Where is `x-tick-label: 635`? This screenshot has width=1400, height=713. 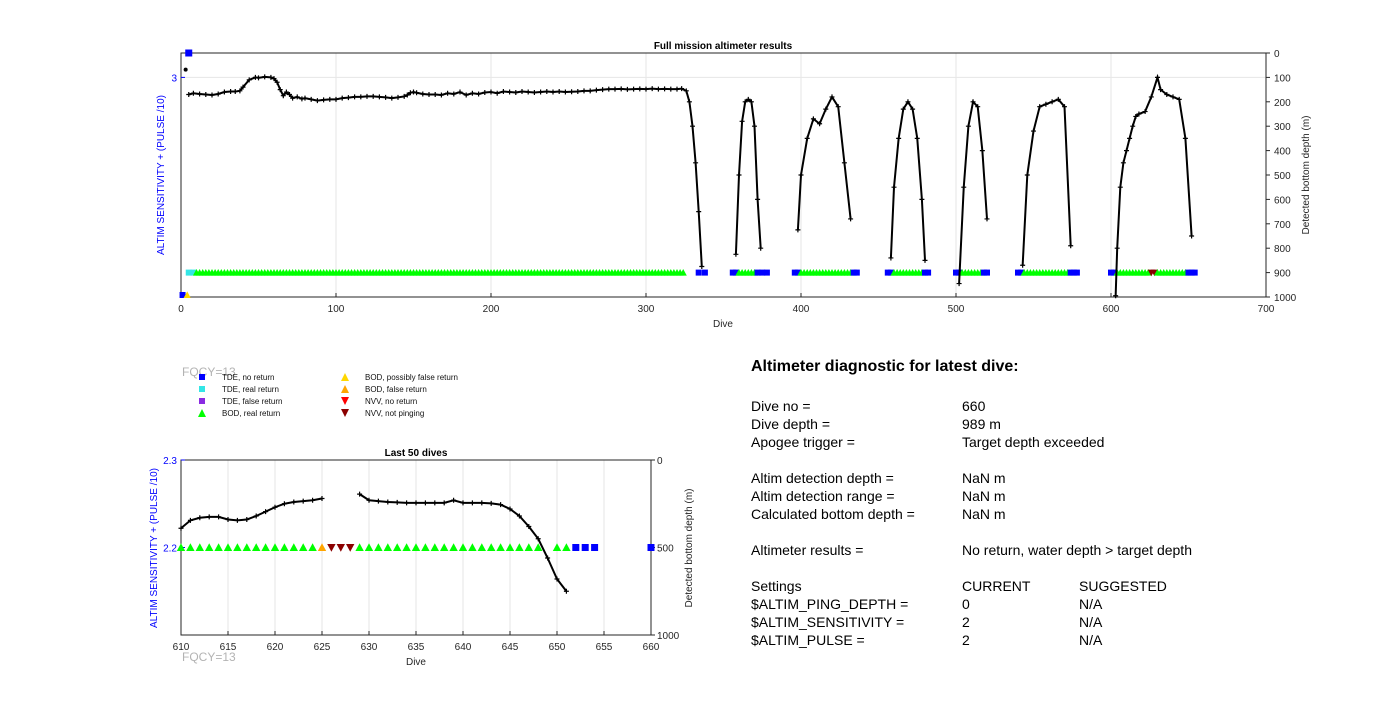
x-tick-label: 635 is located at coordinates (416, 647).